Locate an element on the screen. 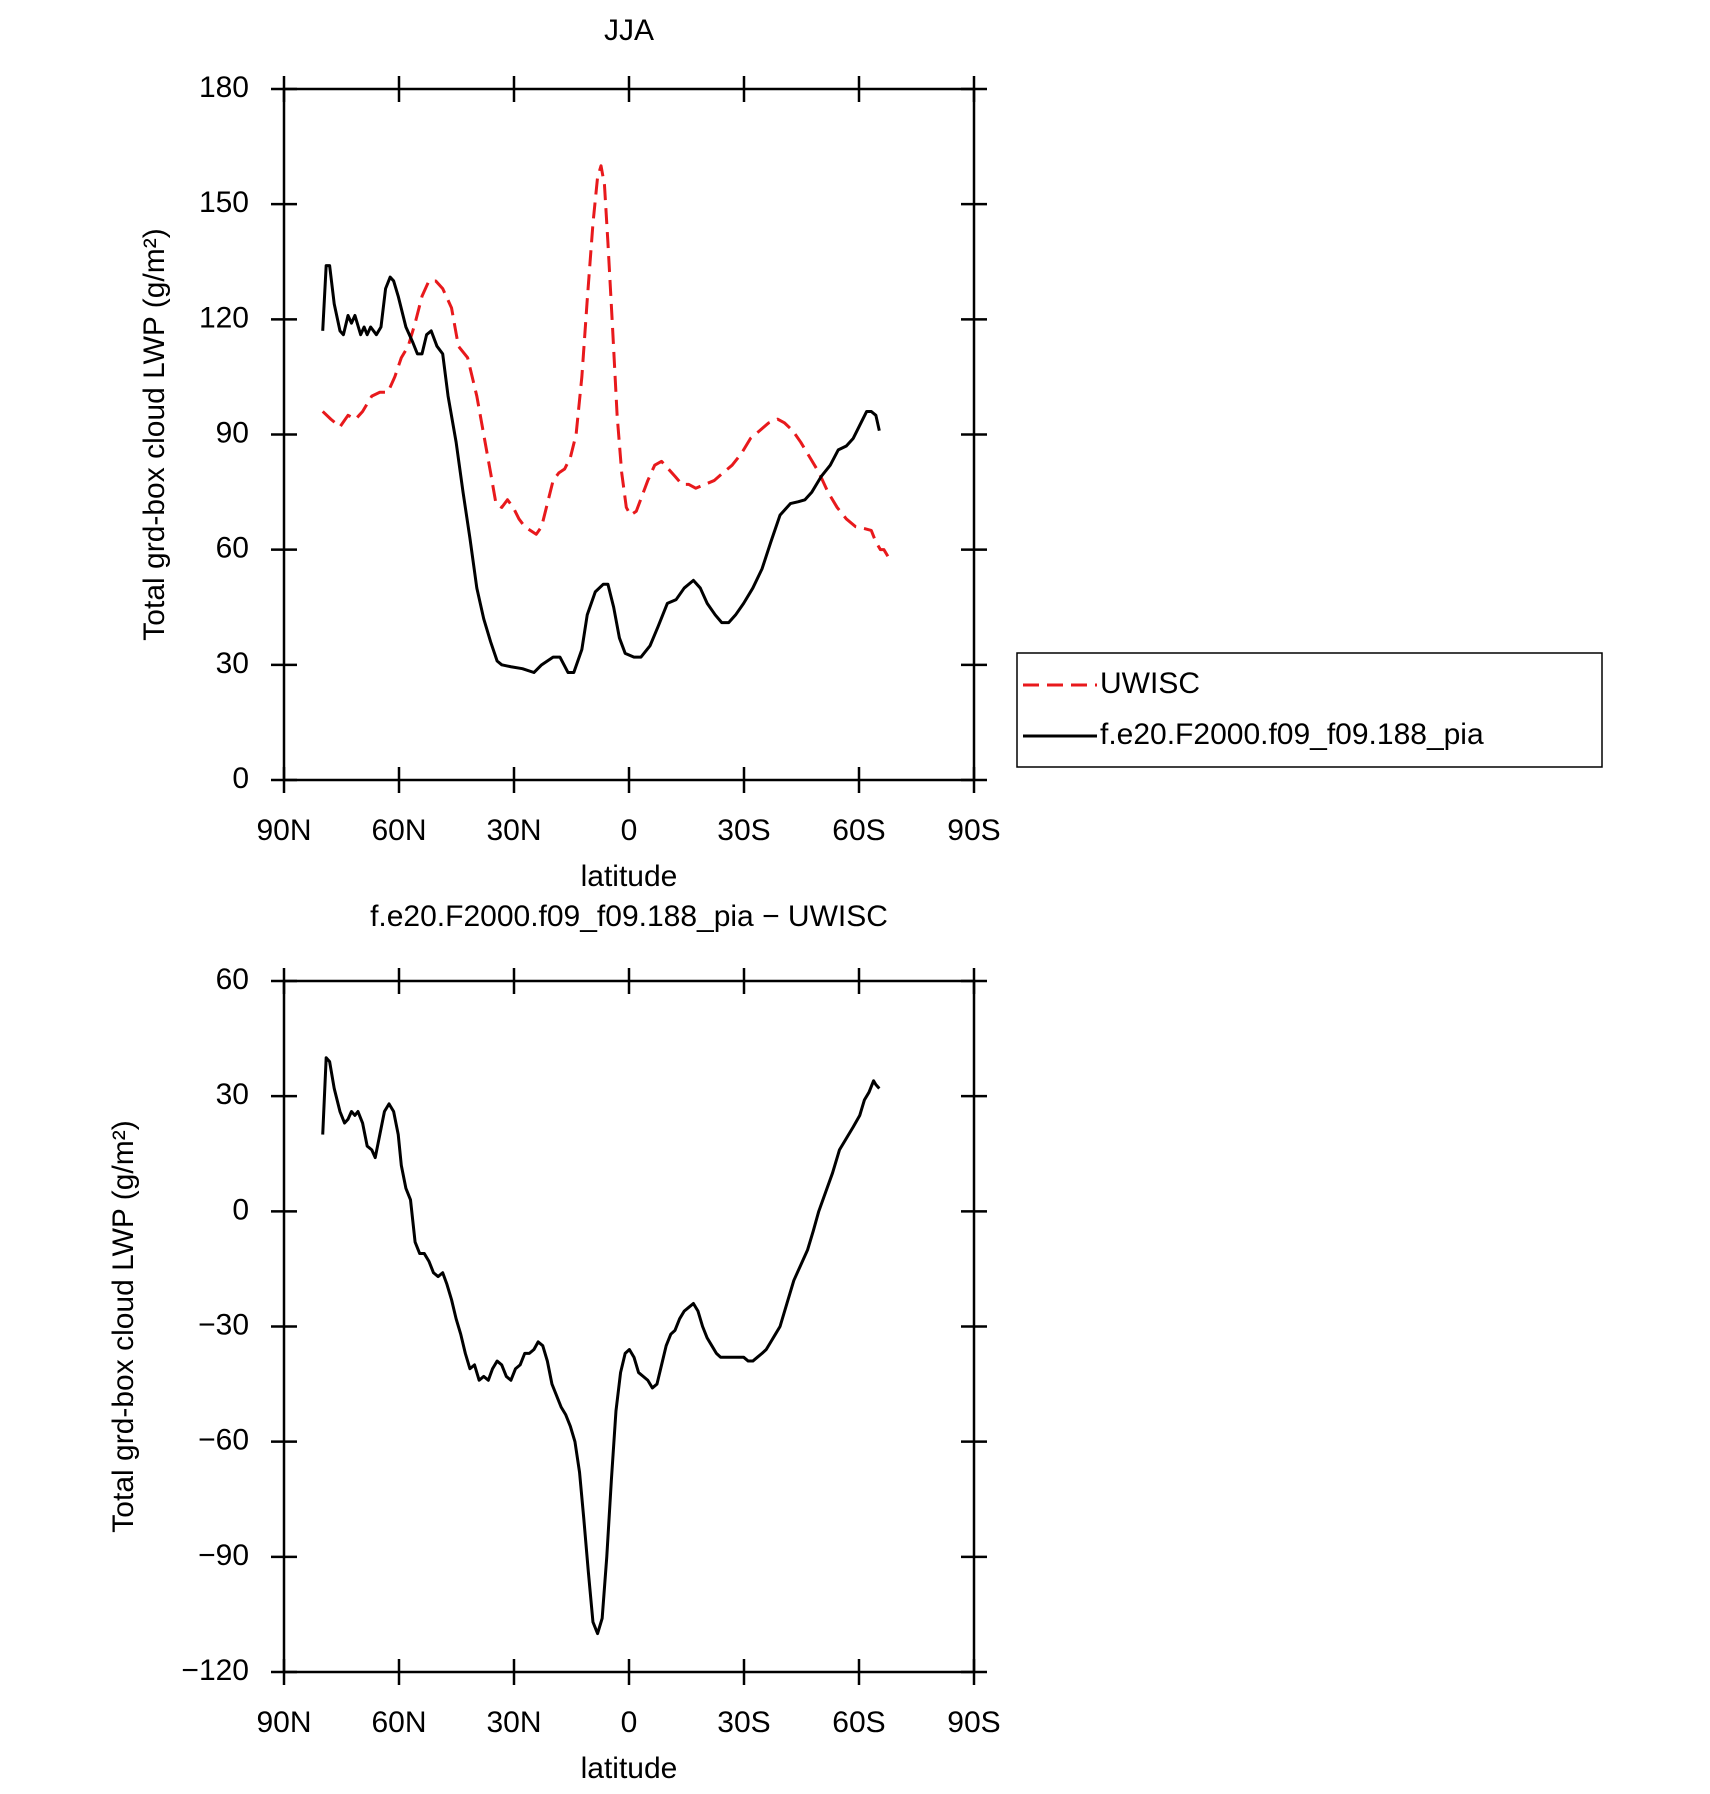 The width and height of the screenshot is (1710, 1794). y-tick-label: −30 is located at coordinates (223, 1324).